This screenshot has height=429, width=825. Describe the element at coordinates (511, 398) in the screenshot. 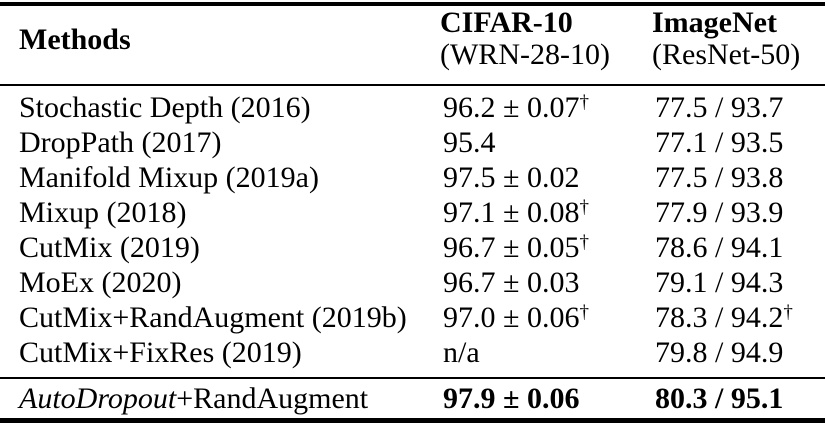

I see `cifar-cell: 97.9 ± 0.06` at that location.